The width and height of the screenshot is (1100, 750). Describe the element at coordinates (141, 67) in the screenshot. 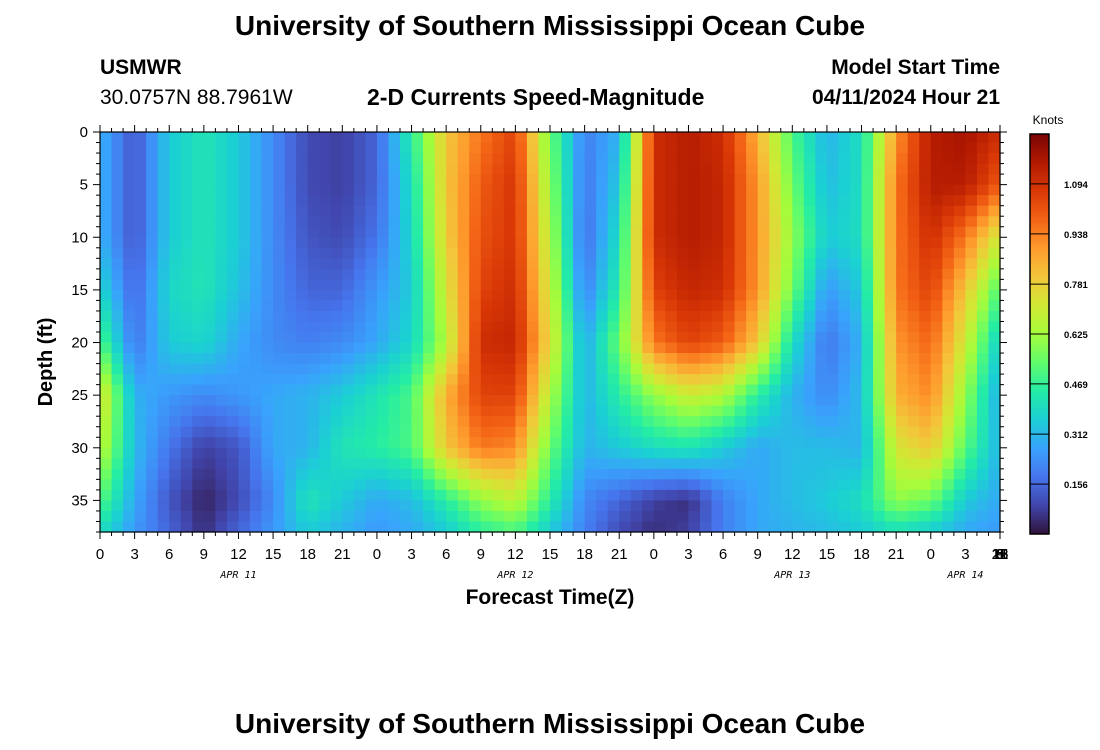

I see `station-name: USMWR` at that location.